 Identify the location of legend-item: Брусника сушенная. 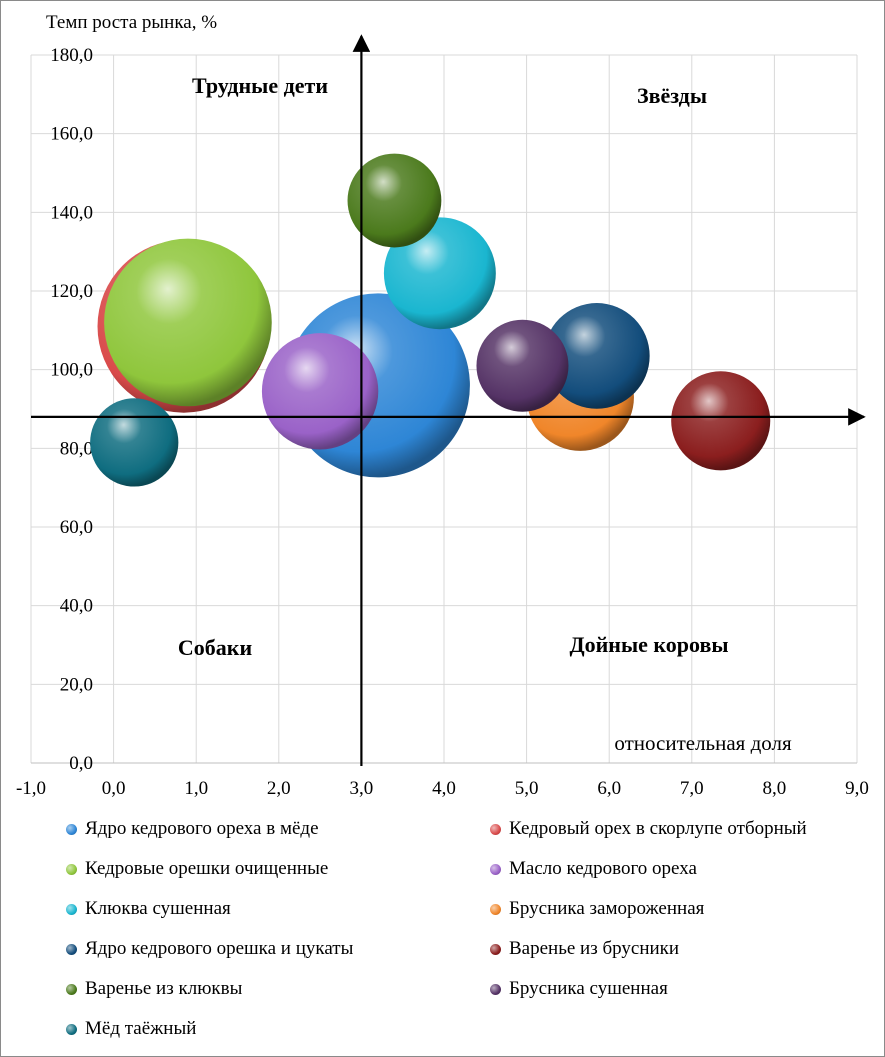
(579, 989).